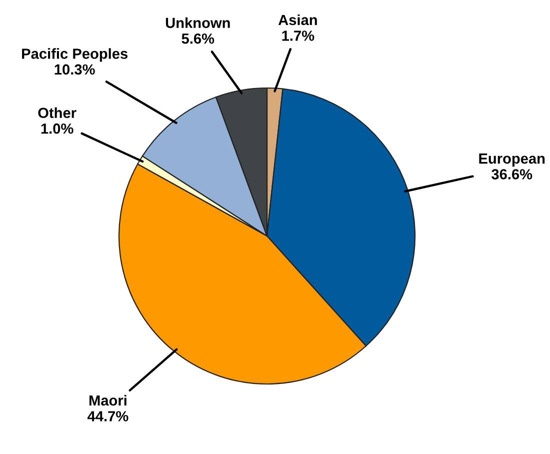  I want to click on slice-label: Pacific Peoples, so click(75, 55).